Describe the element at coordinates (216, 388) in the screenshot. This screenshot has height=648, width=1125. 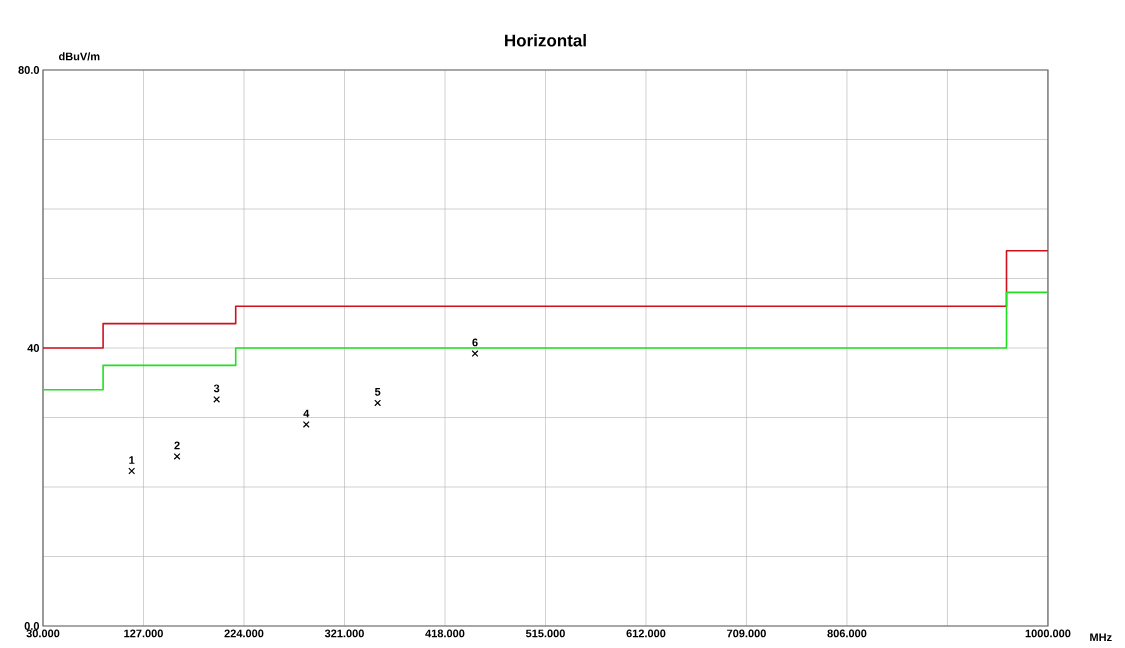
I see `annotation: 3` at that location.